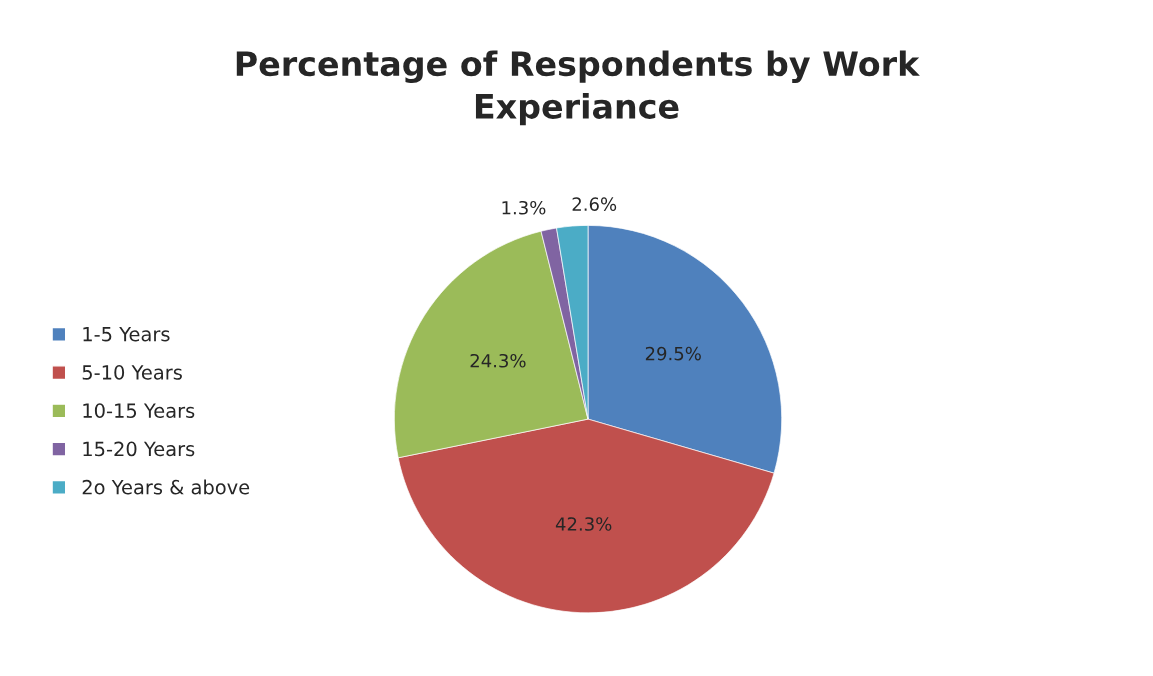  I want to click on data-label: 2.6%, so click(594, 204).